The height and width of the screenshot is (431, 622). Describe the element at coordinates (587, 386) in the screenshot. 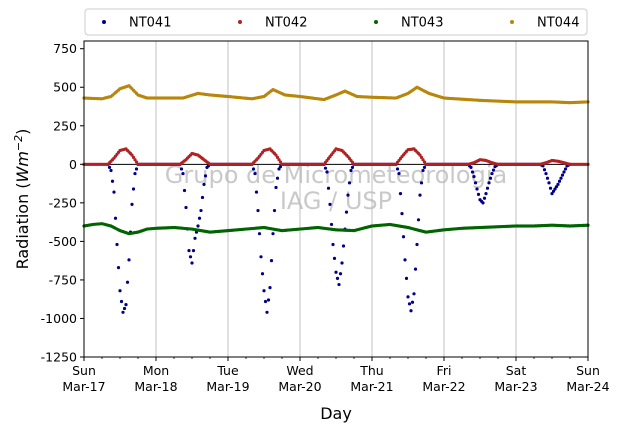

I see `x-tick-date: Mar-24` at that location.